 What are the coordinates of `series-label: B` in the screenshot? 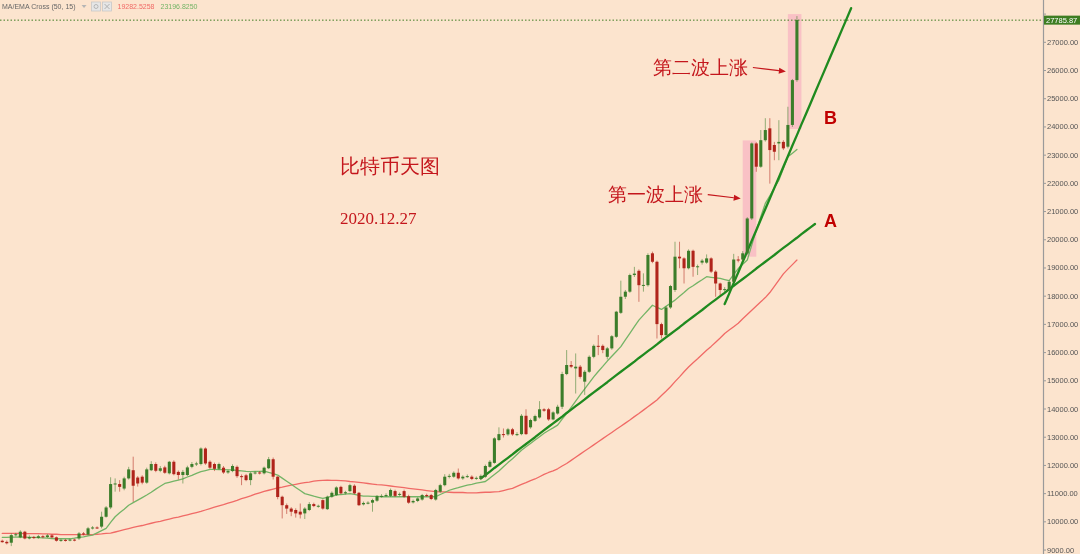 It's located at (830, 118).